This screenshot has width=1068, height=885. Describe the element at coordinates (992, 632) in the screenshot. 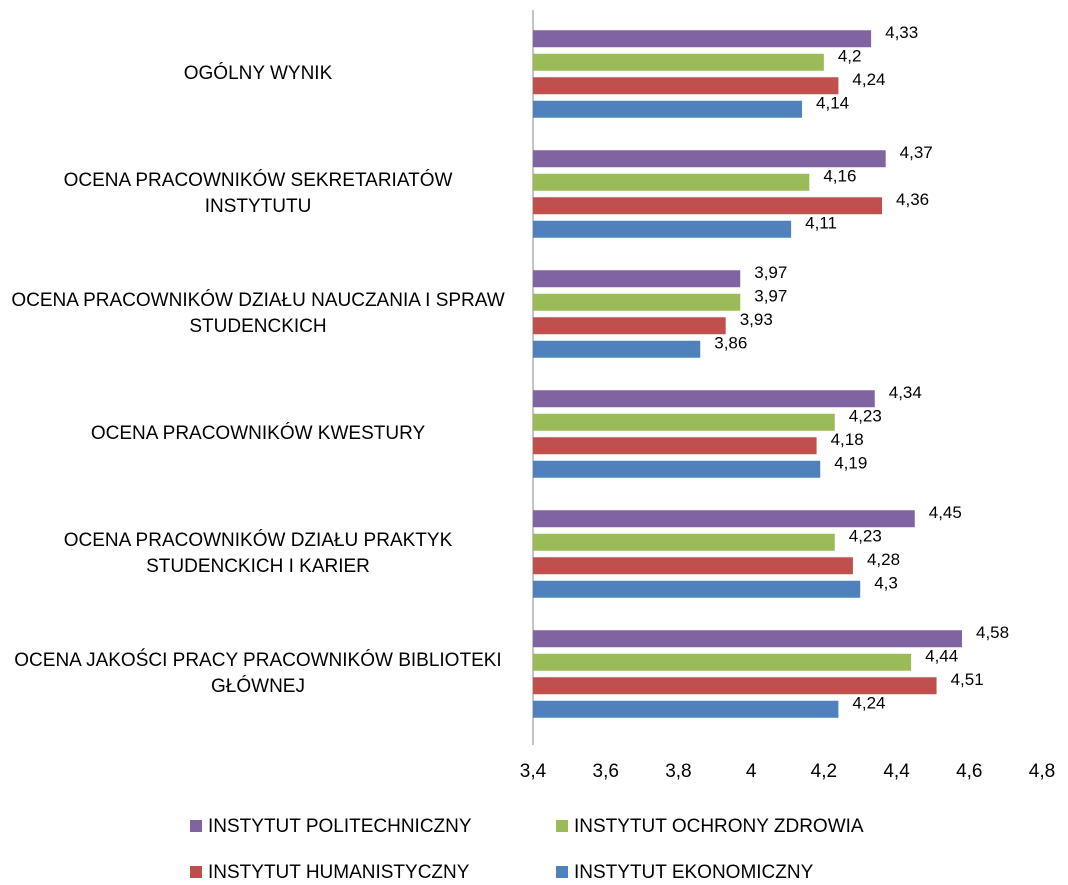

I see `value-label: 4,58` at that location.